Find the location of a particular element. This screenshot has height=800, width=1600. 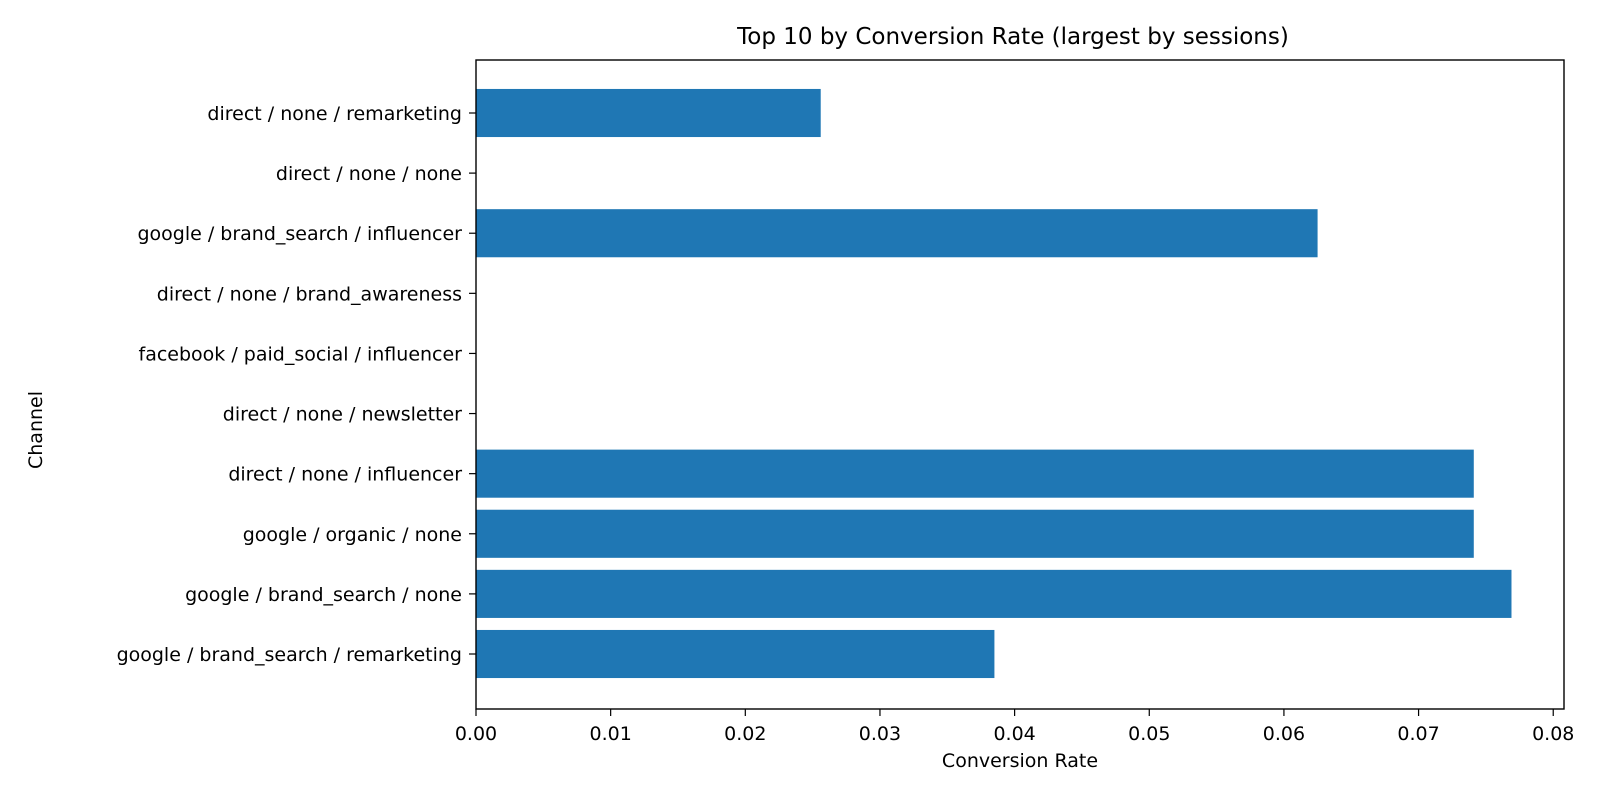

y-tick-label: google / brand_search / influencer is located at coordinates (299, 234).